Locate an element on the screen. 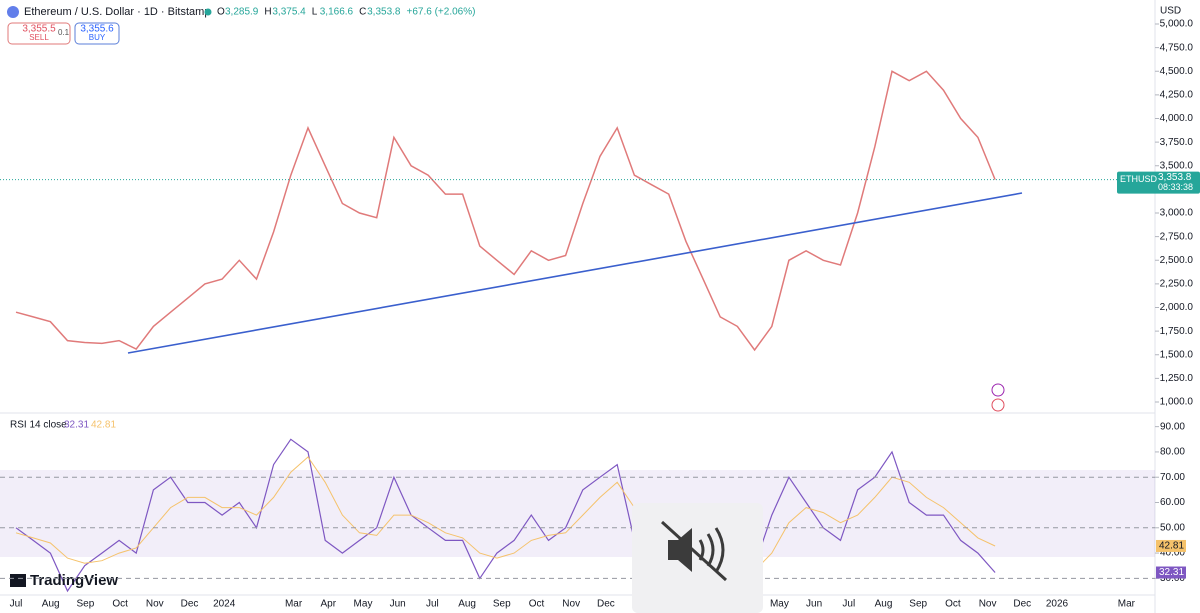 This screenshot has height=613, width=1200. status-dot is located at coordinates (208, 12).